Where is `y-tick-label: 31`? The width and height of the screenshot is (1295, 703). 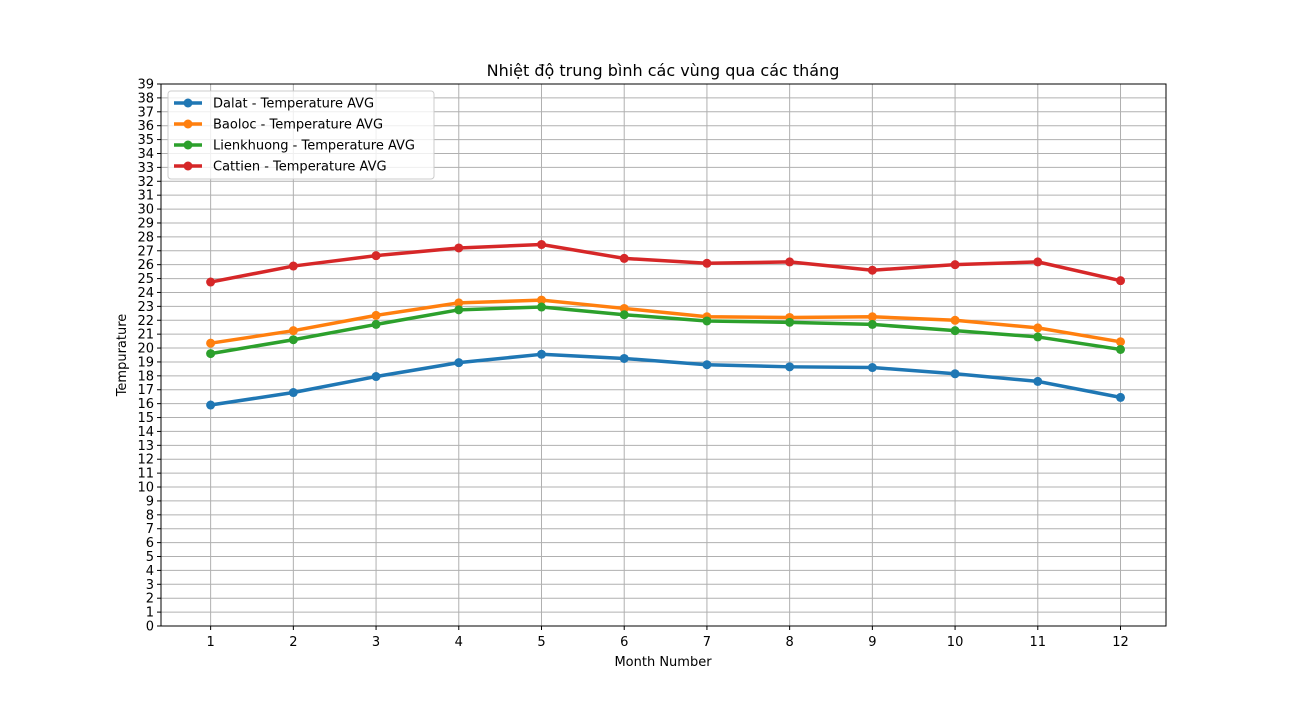 y-tick-label: 31 is located at coordinates (145, 196).